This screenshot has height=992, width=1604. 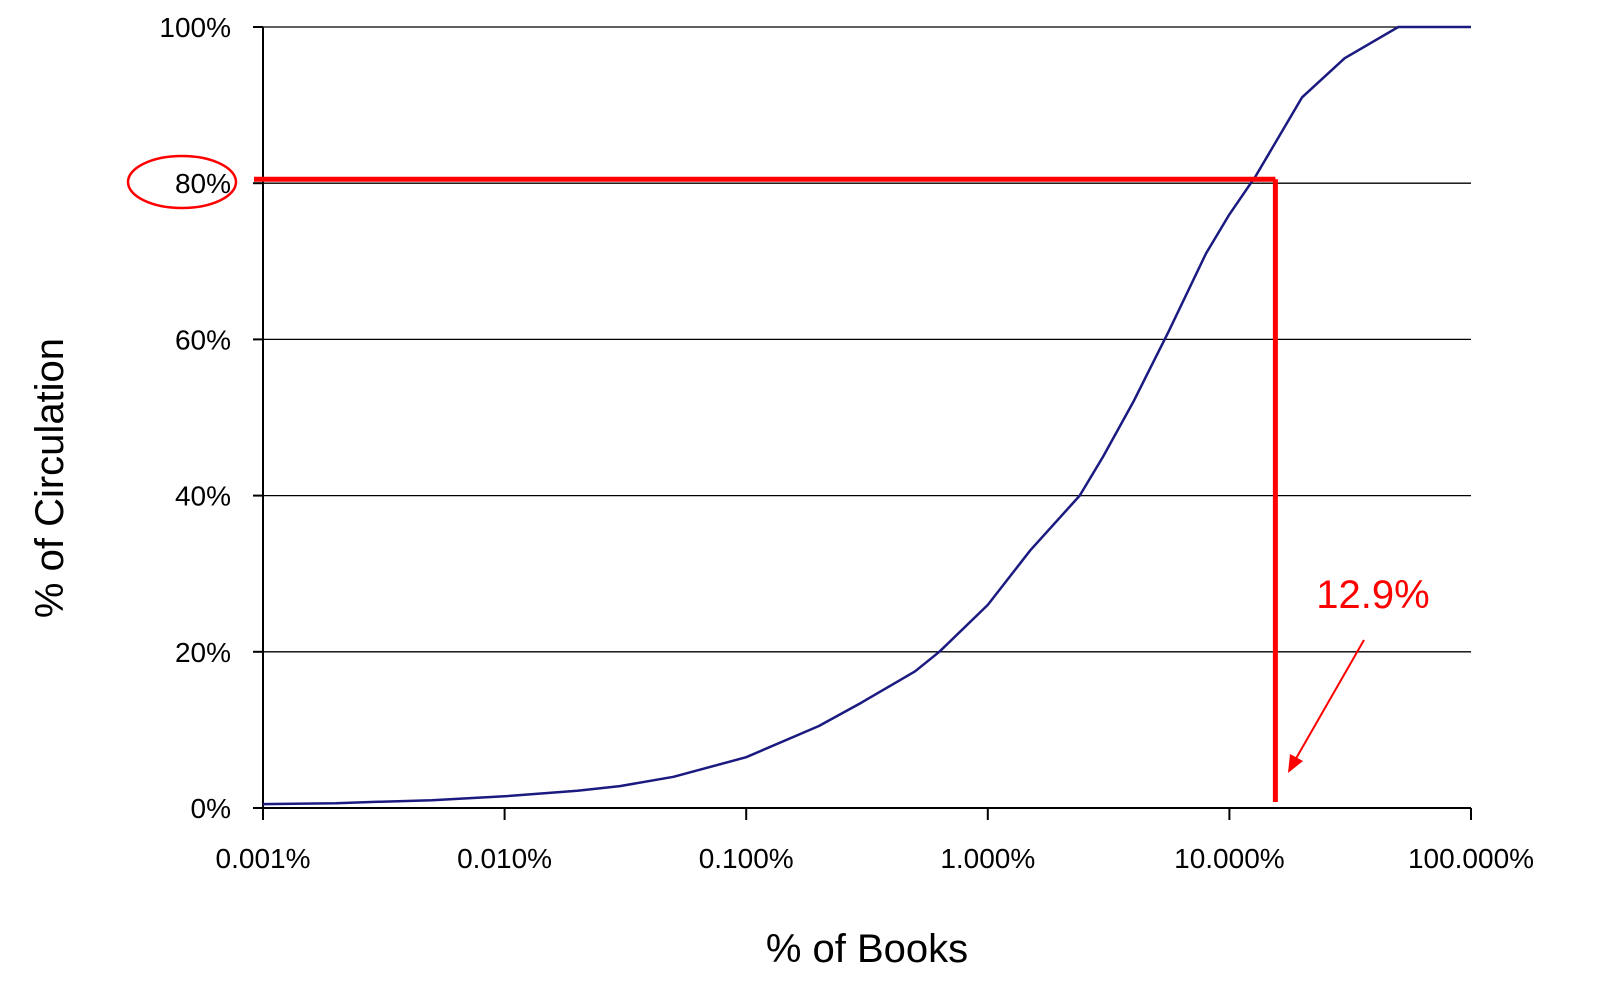 I want to click on x-tick-label: 100.000%, so click(x=1471, y=858).